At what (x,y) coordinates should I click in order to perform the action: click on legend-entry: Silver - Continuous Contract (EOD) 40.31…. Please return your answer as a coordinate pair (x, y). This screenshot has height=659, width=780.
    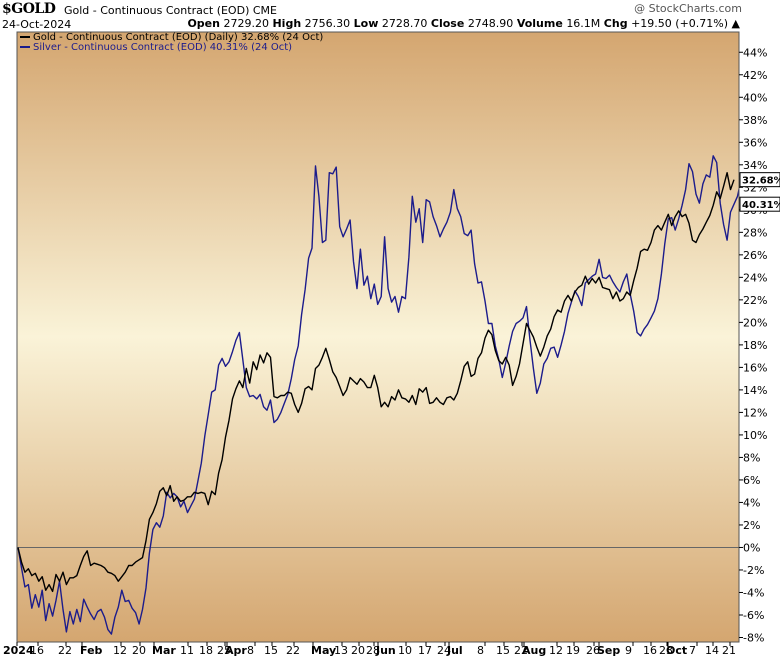
    Looking at the image, I should click on (162, 47).